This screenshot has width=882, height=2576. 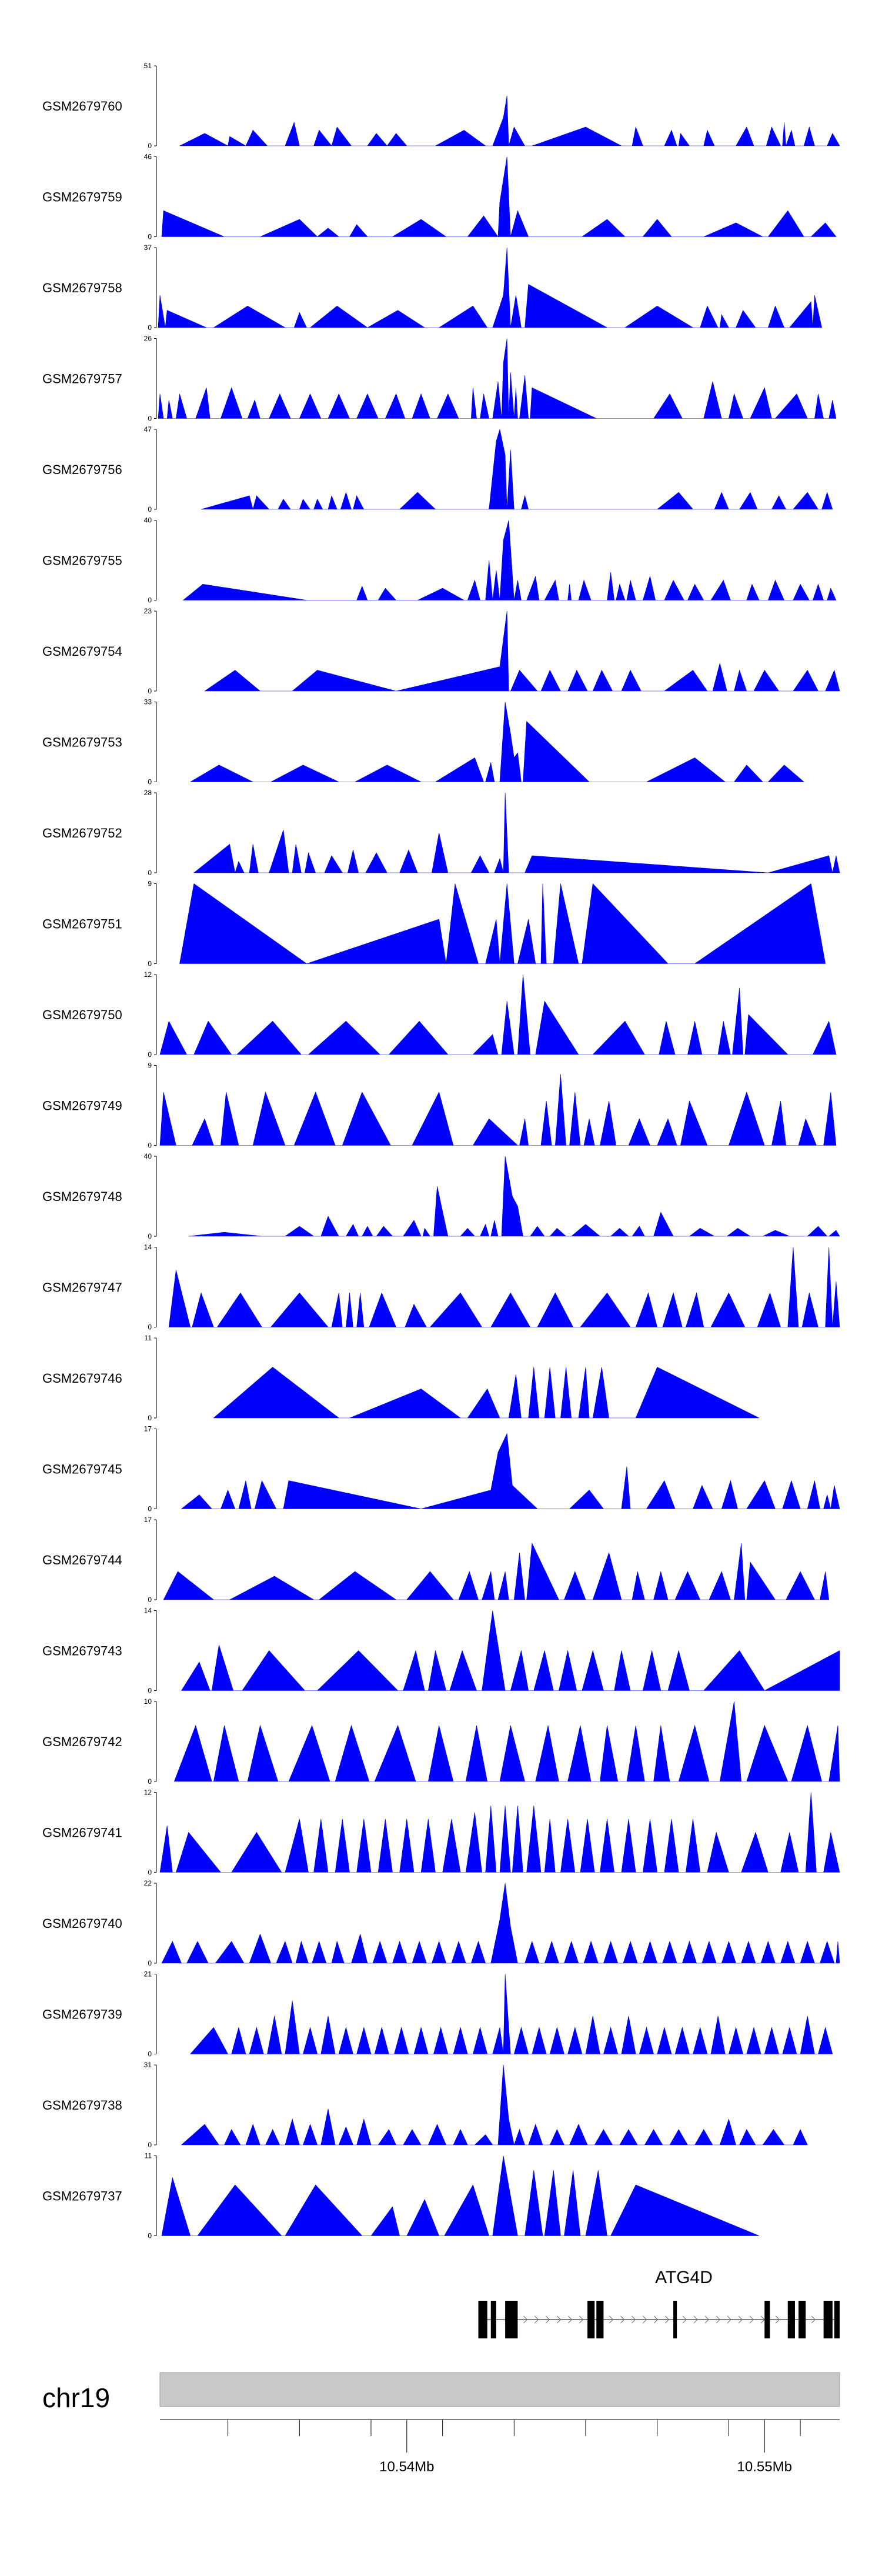 What do you see at coordinates (82, 2014) in the screenshot?
I see `track-label: GSM2679739` at bounding box center [82, 2014].